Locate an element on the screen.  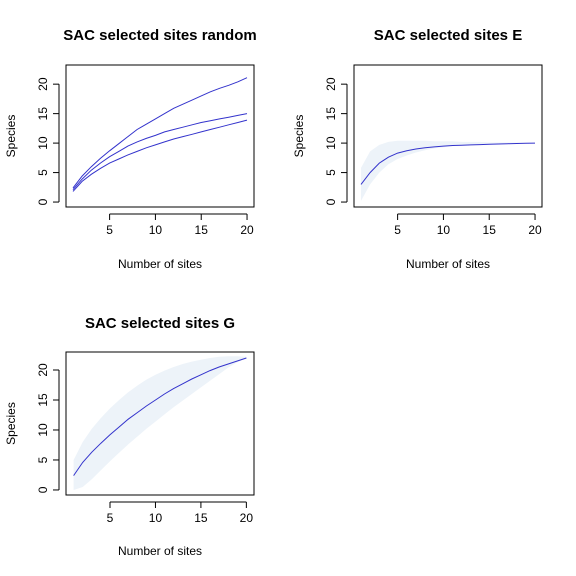
chart-title: SAC selected sites random is located at coordinates (159, 35).